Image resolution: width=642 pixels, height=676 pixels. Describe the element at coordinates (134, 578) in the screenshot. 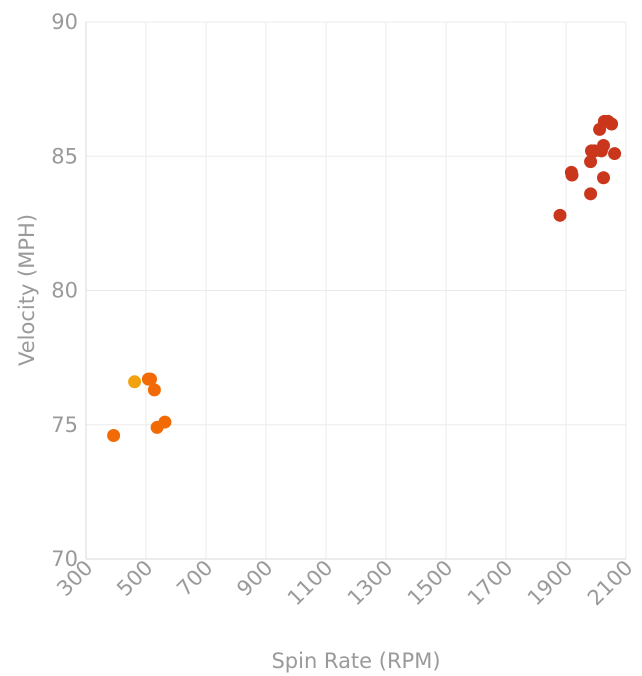

I see `x-tick-label: 500` at that location.